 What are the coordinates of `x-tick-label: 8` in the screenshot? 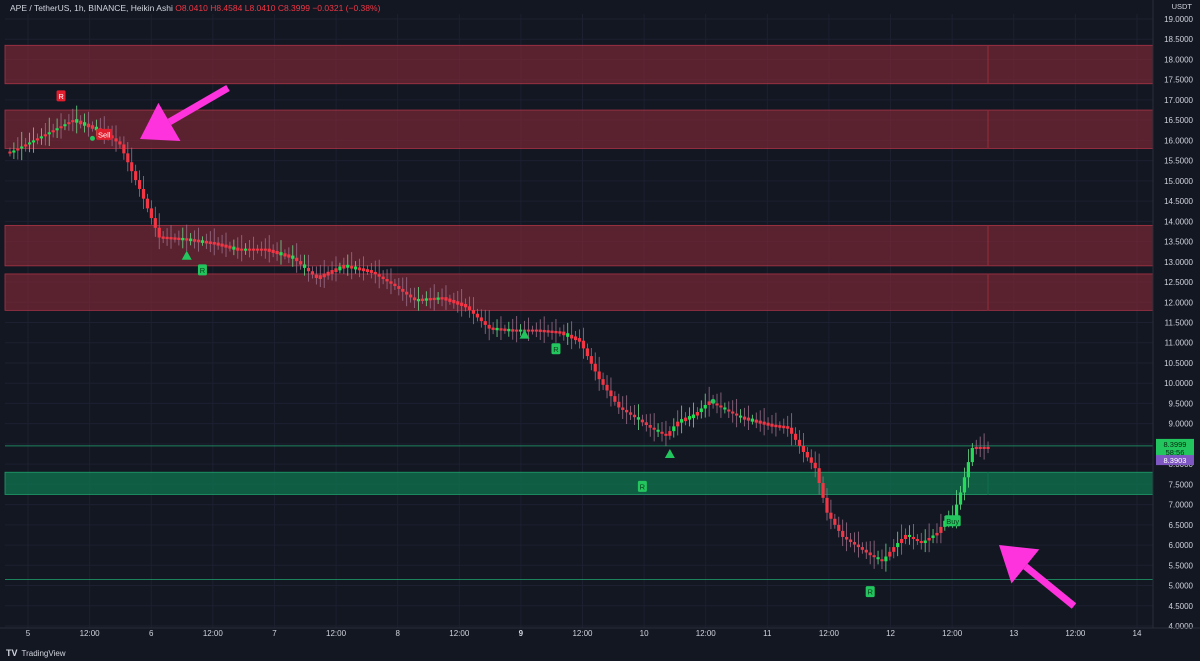 It's located at (397, 633).